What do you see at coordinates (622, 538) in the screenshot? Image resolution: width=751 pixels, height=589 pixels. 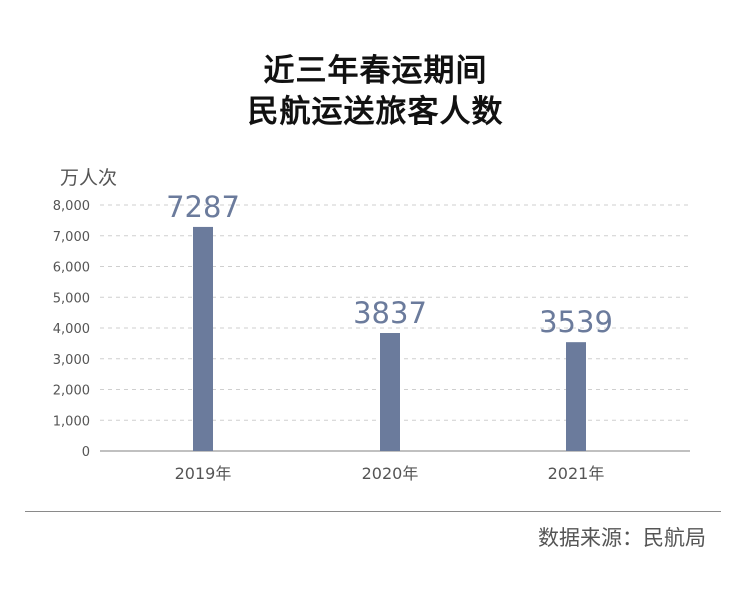 I see `data-source-note: 数据来源：民航局` at bounding box center [622, 538].